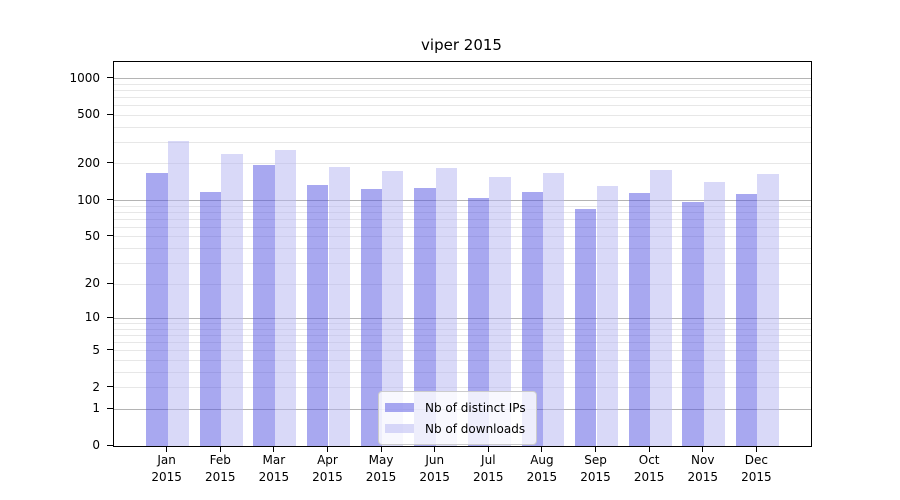 This screenshot has width=900, height=500. I want to click on x-tick-label: Nov 2015, so click(703, 468).